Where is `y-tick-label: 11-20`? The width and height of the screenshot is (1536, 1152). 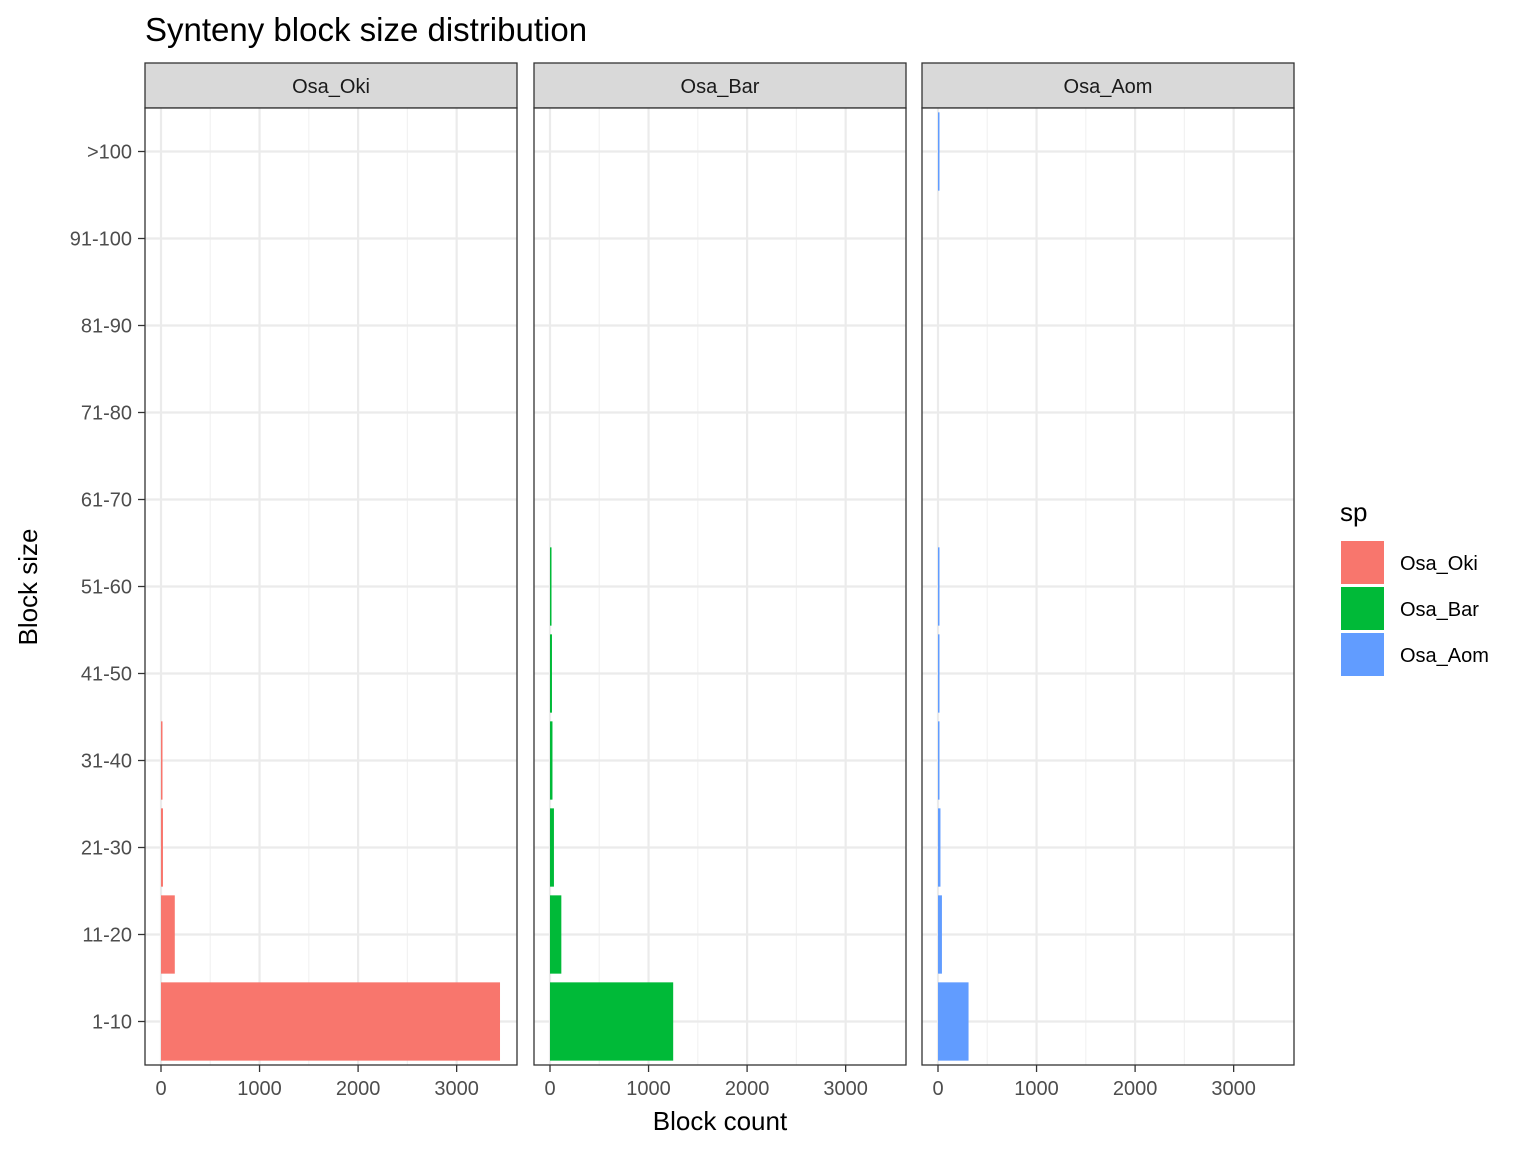
y-tick-label: 11-20 is located at coordinates (107, 936).